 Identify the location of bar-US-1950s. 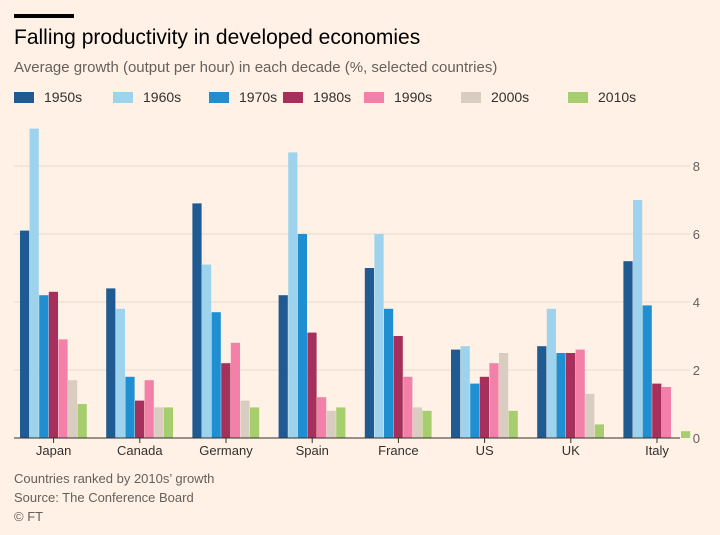
(456, 393).